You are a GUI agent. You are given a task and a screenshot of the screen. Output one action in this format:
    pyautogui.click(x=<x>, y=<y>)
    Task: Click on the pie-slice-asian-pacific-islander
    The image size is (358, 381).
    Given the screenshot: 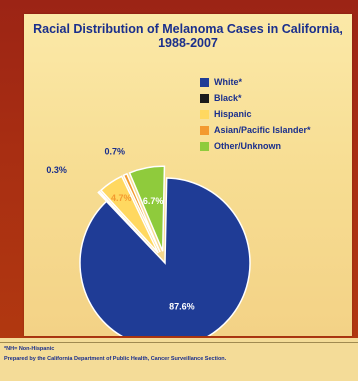 What is the action you would take?
    pyautogui.click(x=141, y=212)
    